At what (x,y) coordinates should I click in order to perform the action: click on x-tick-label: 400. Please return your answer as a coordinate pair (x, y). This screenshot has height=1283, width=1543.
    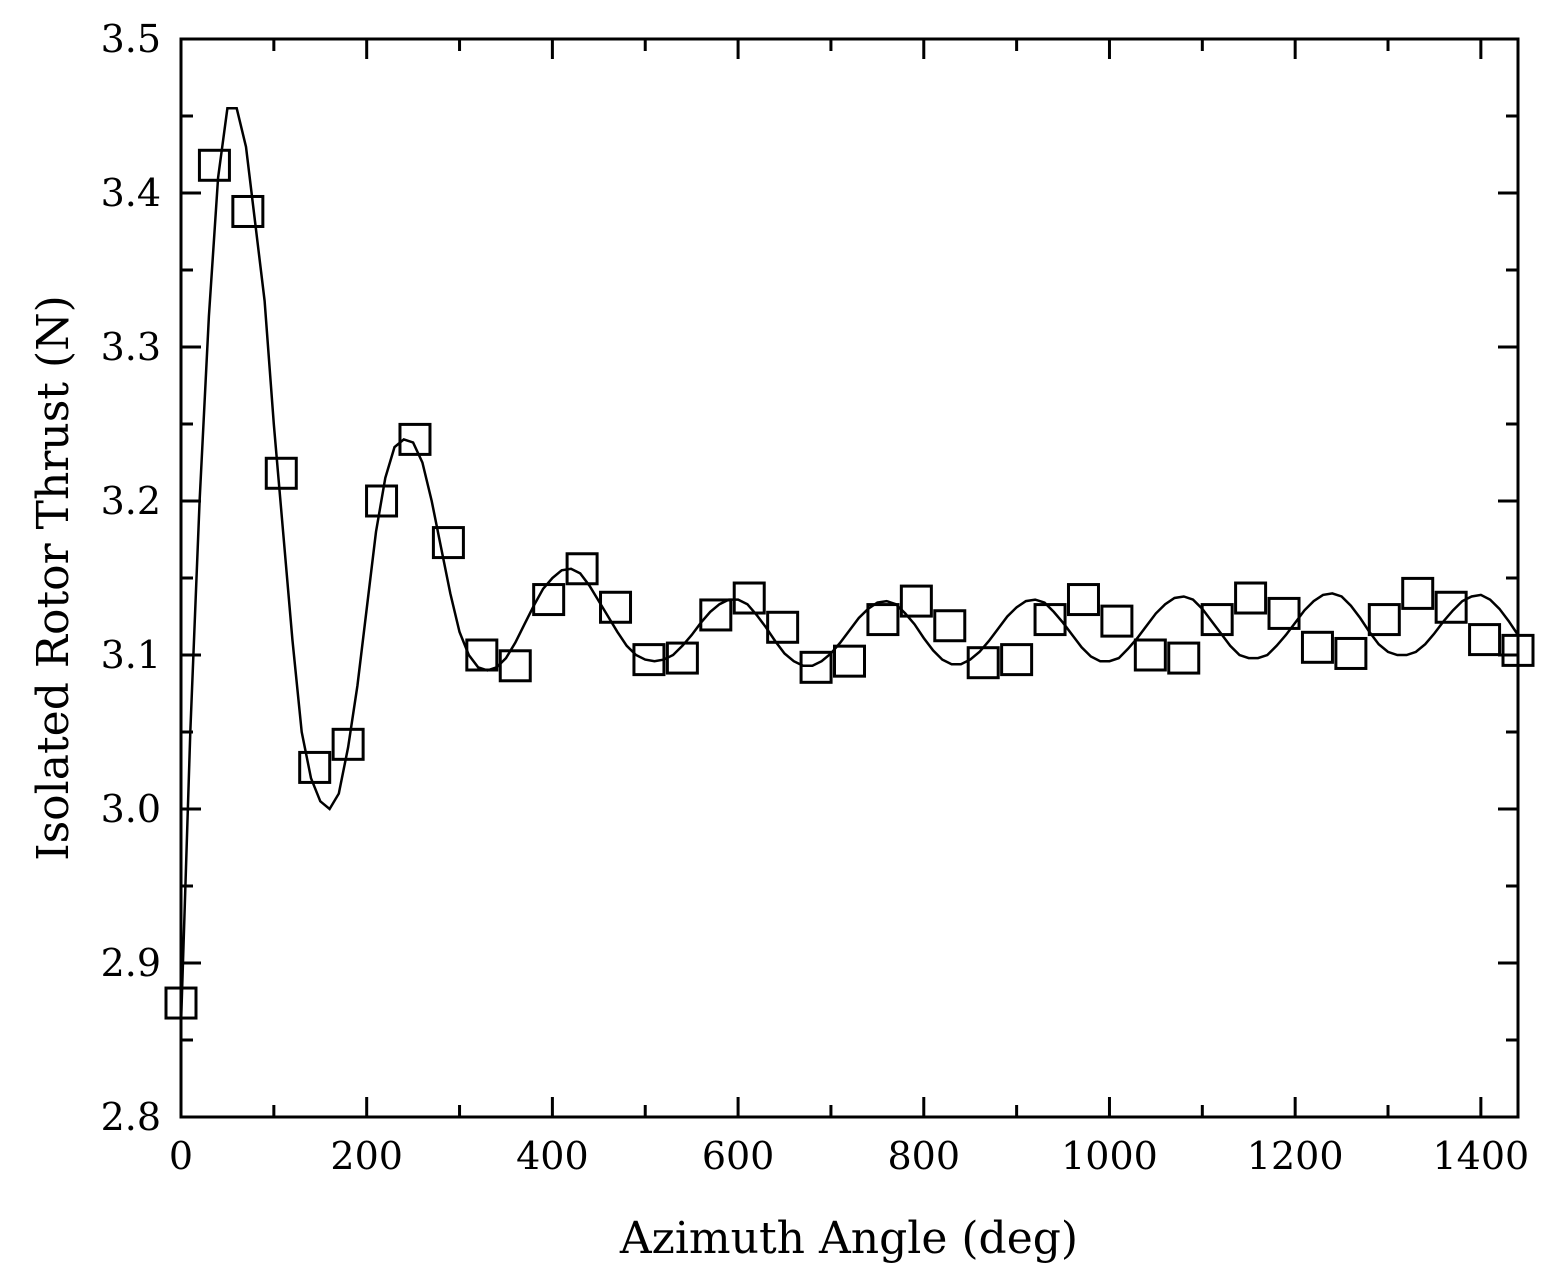
    Looking at the image, I should click on (552, 1156).